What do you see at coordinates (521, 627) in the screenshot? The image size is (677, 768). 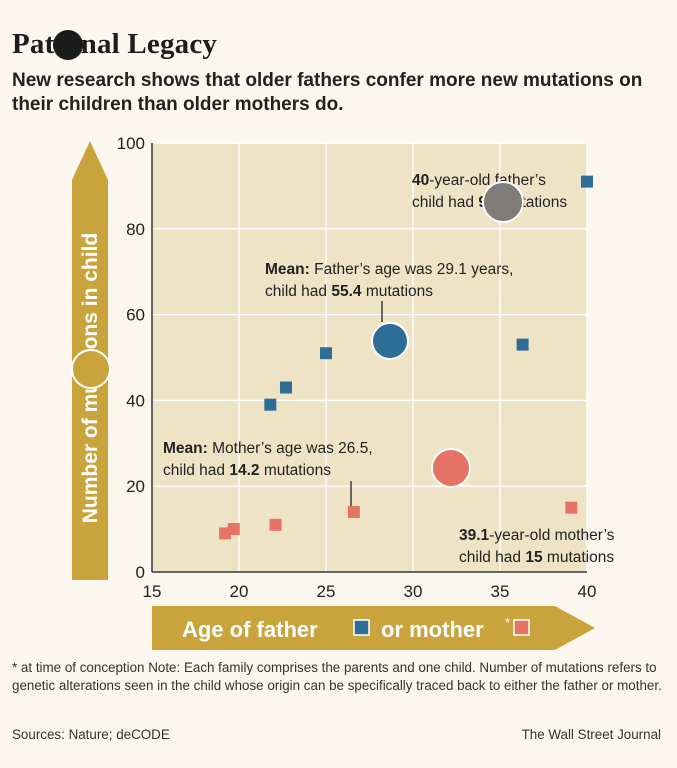 I see `legend-mother-swatch` at bounding box center [521, 627].